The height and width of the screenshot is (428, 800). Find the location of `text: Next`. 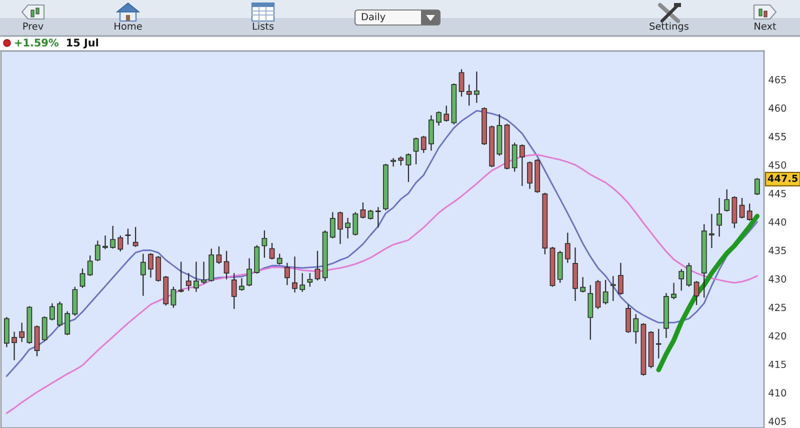

text: Next is located at coordinates (765, 26).